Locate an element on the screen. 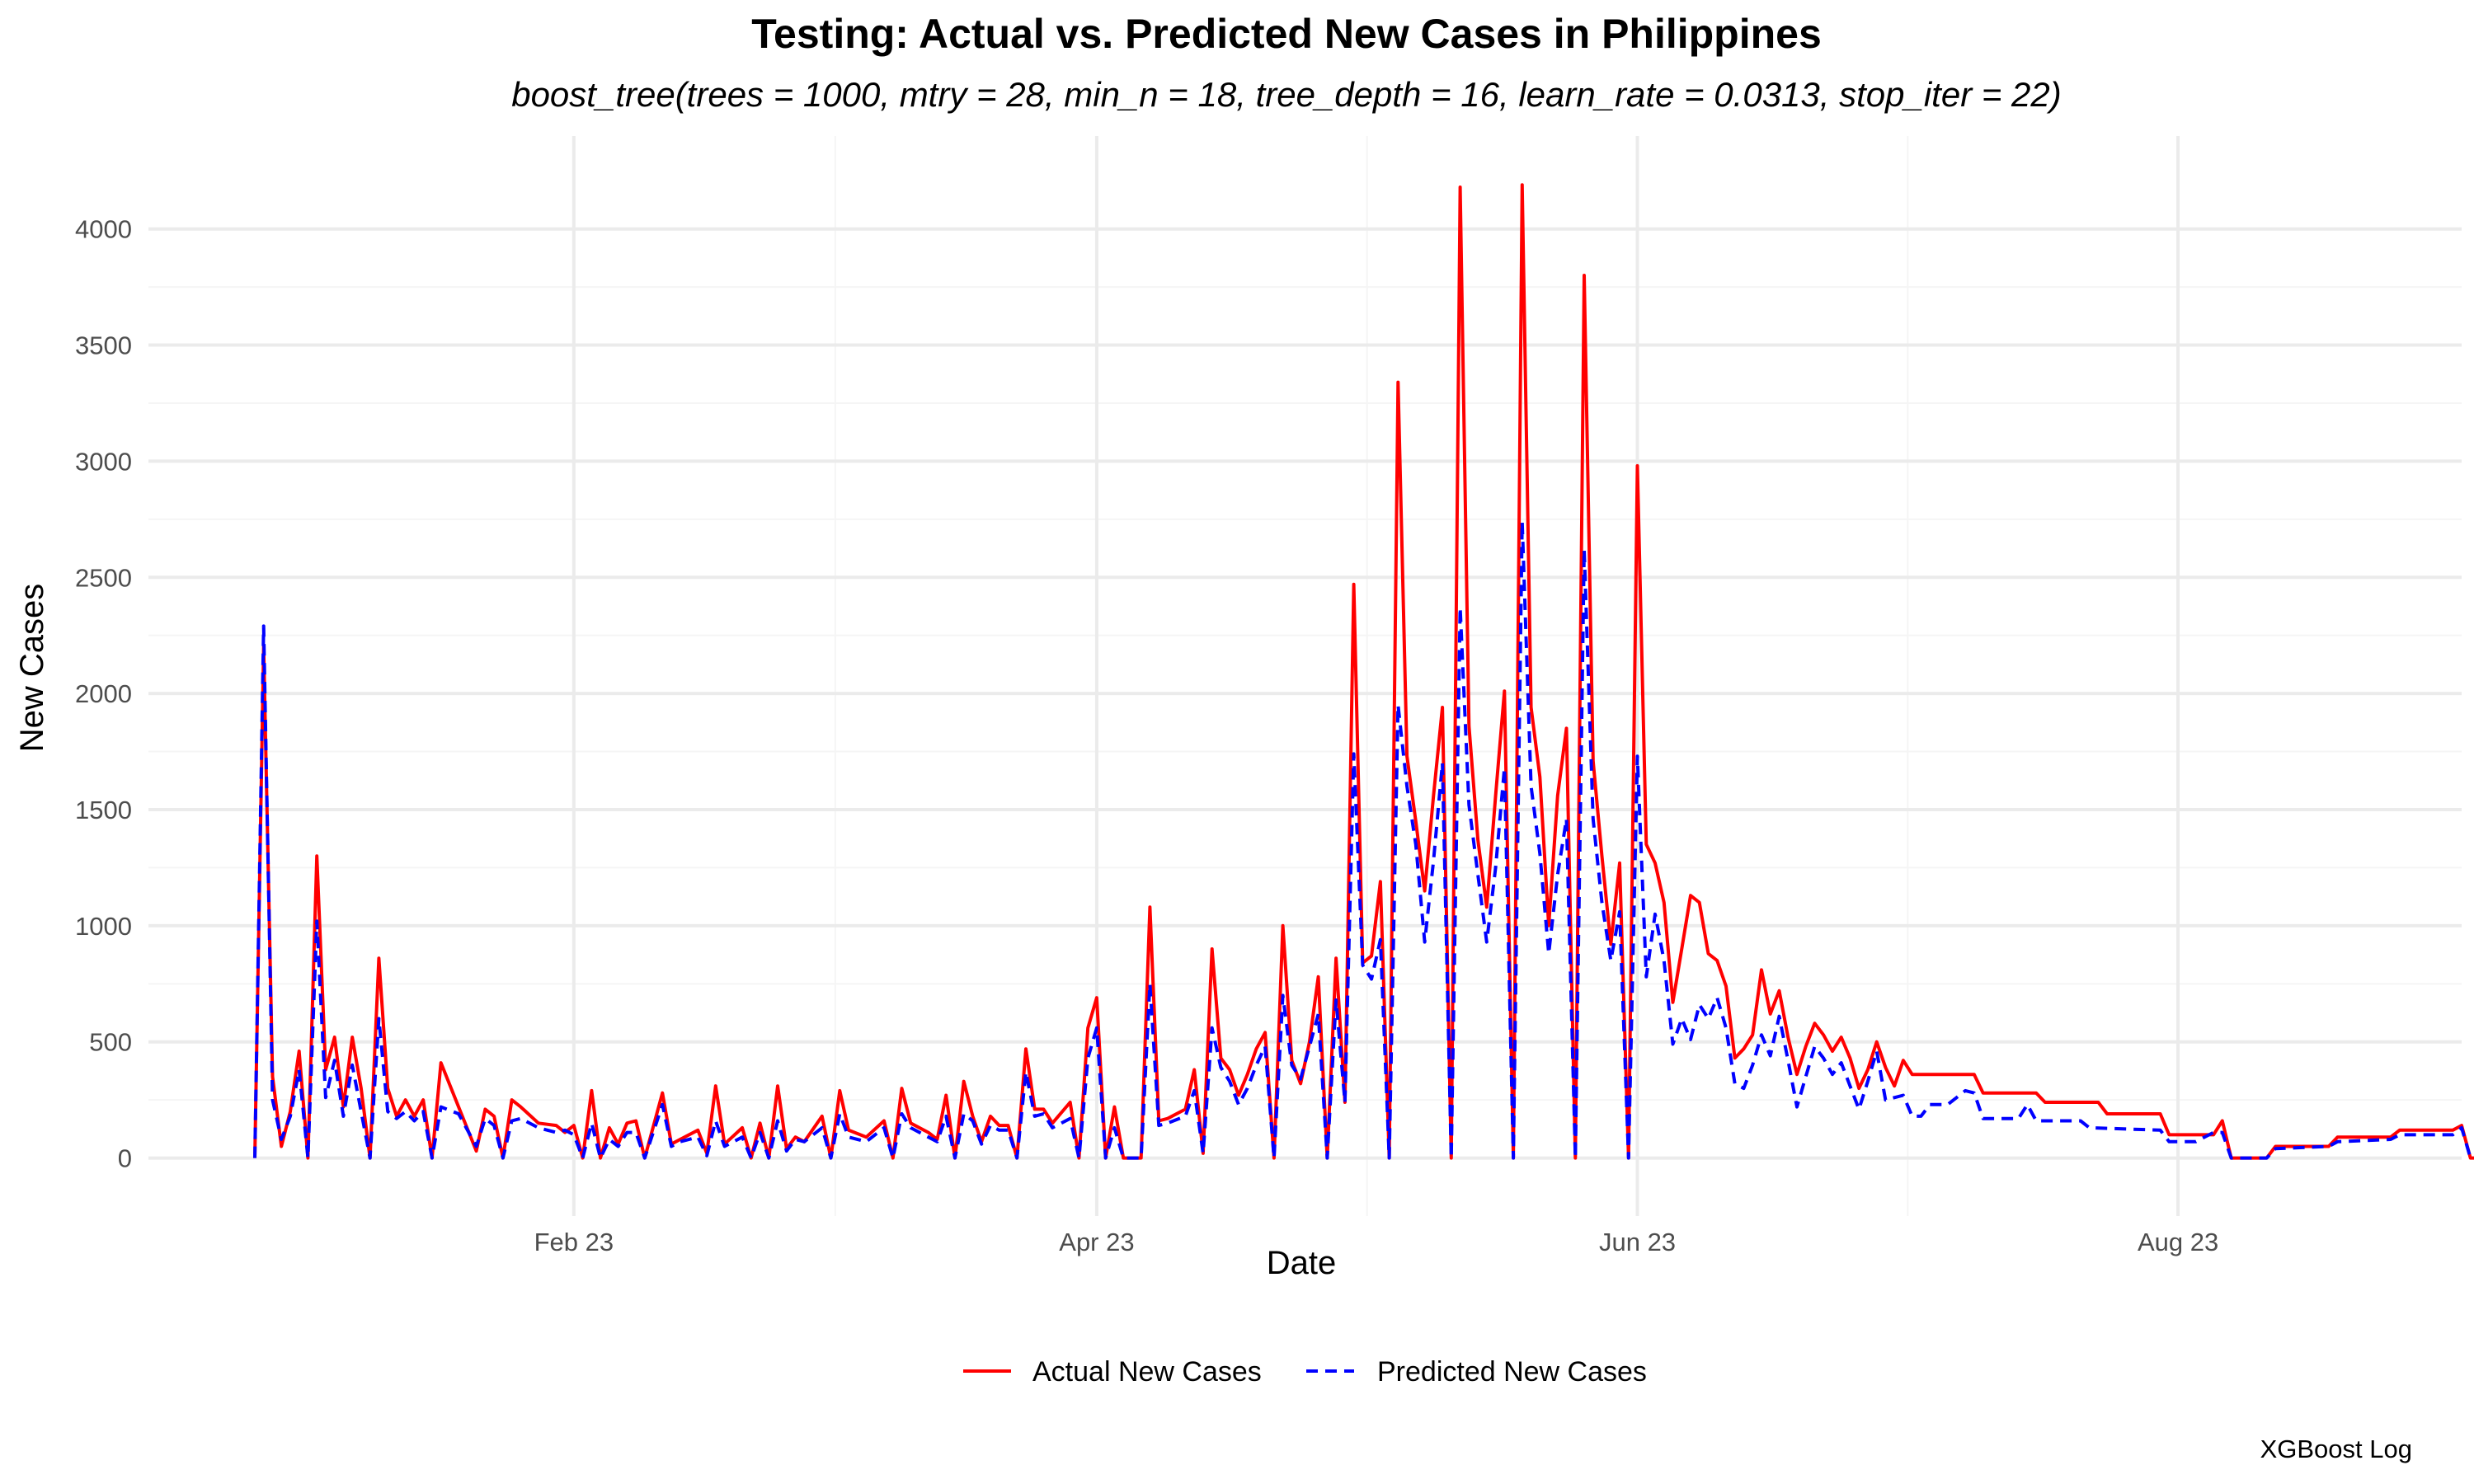  legend: Actual New Cases Predicted New Cases is located at coordinates (1305, 1372).